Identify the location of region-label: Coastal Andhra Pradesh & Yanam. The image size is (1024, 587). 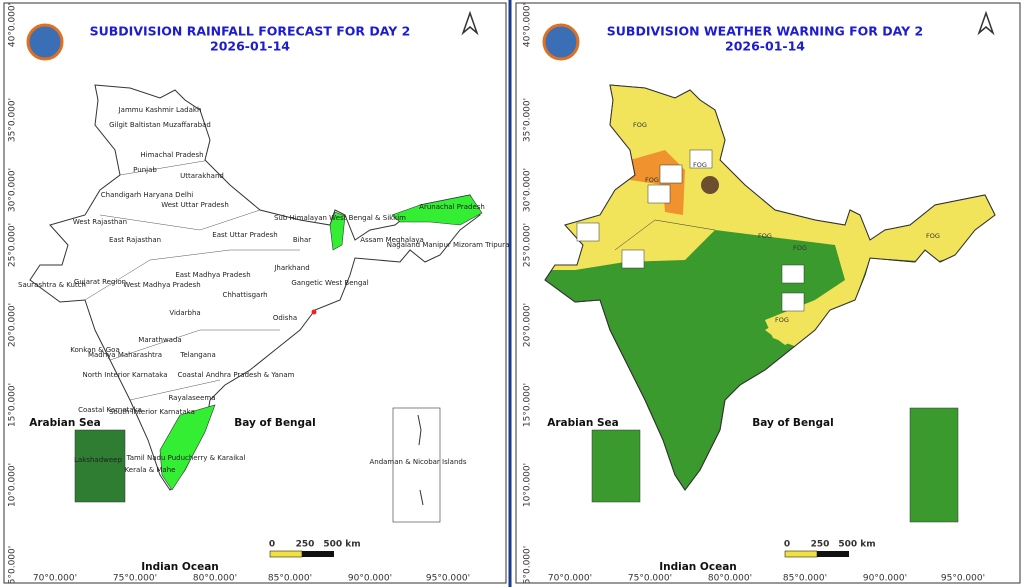
(236, 375).